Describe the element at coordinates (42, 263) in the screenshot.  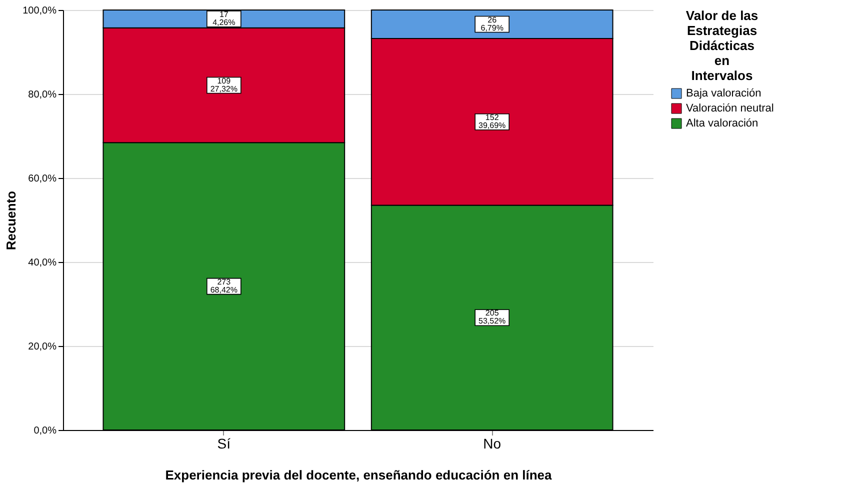
I see `y-tick-label: 40,0%` at that location.